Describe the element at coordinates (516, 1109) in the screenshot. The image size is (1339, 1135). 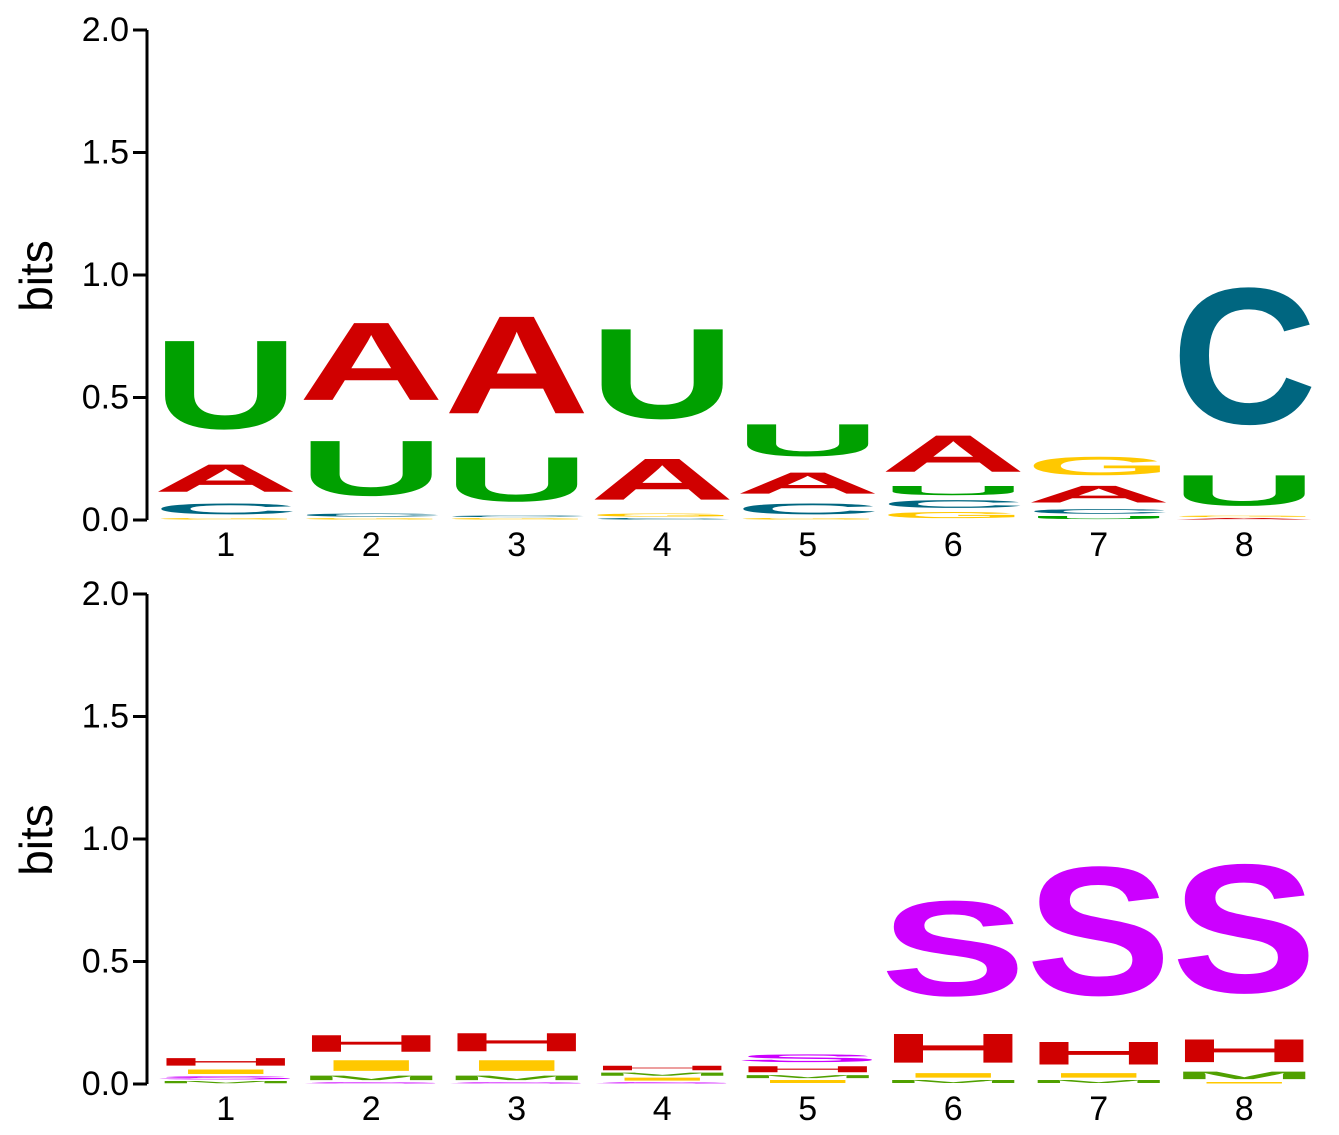
I see `x-tick-label: 3` at that location.